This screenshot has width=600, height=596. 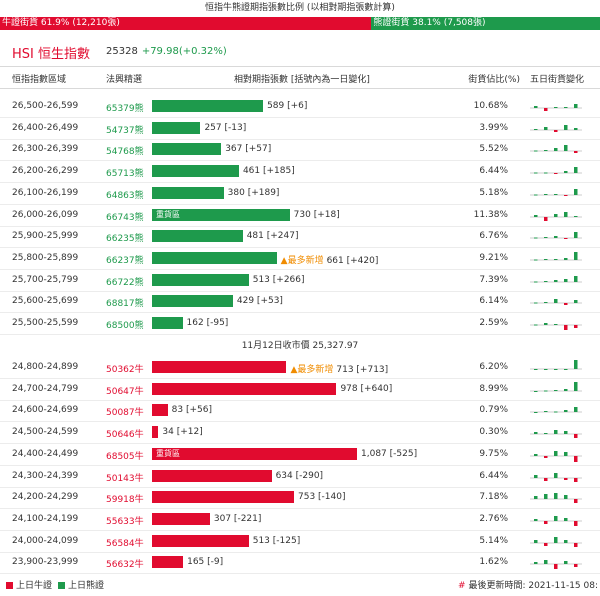 I want to click on table-row: 26,400-26,499 54737熊 257 [-13] 3.99%, so click(x=300, y=128).